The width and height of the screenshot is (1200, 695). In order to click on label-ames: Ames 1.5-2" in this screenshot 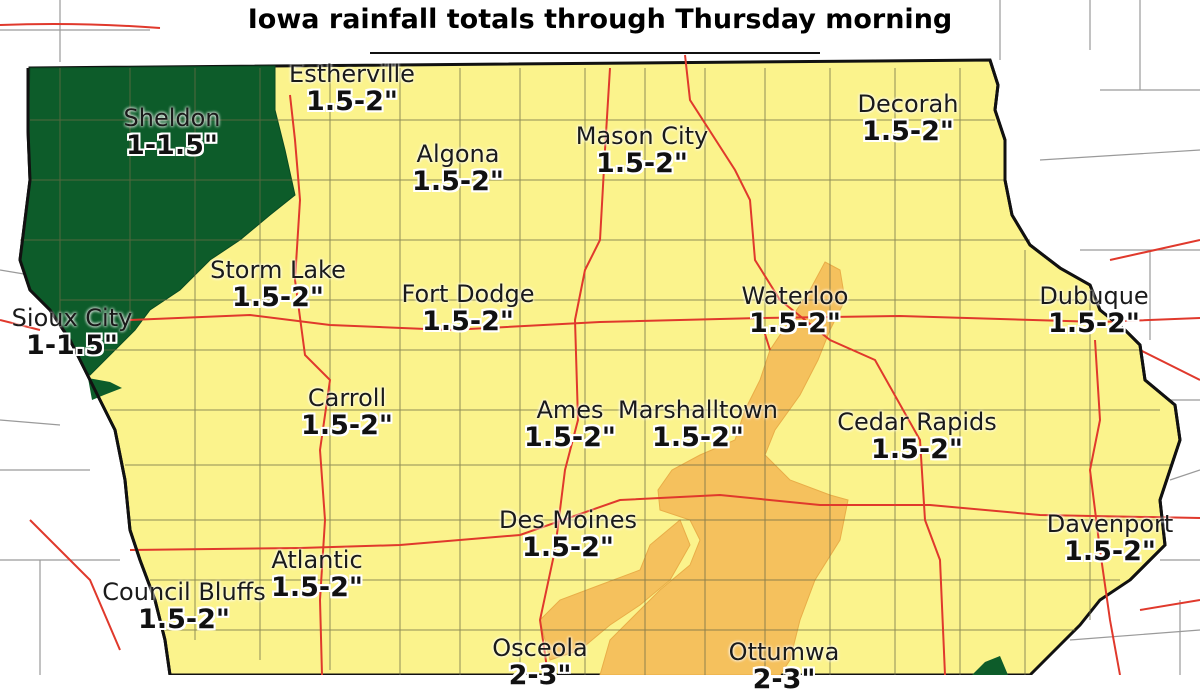, I will do `click(570, 424)`.